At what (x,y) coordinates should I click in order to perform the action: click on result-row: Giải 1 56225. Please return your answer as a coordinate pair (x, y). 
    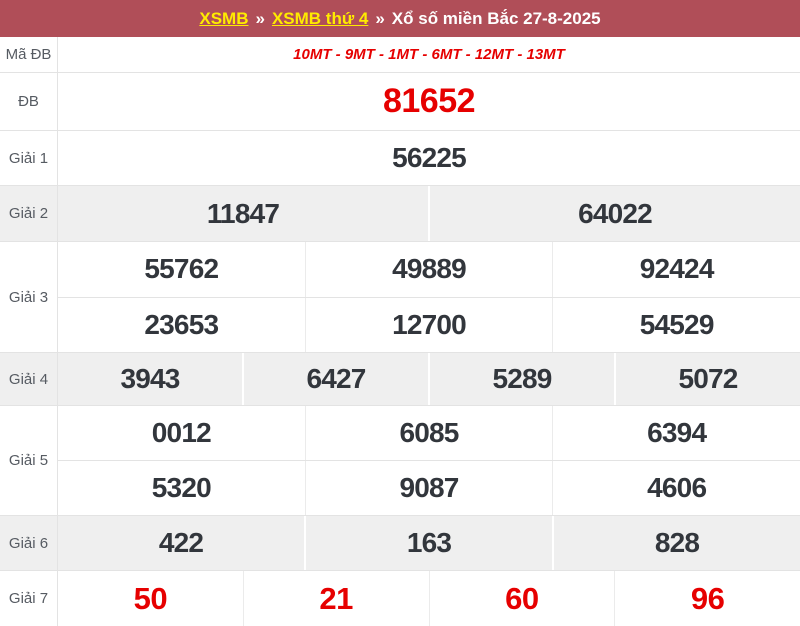
    Looking at the image, I should click on (400, 157).